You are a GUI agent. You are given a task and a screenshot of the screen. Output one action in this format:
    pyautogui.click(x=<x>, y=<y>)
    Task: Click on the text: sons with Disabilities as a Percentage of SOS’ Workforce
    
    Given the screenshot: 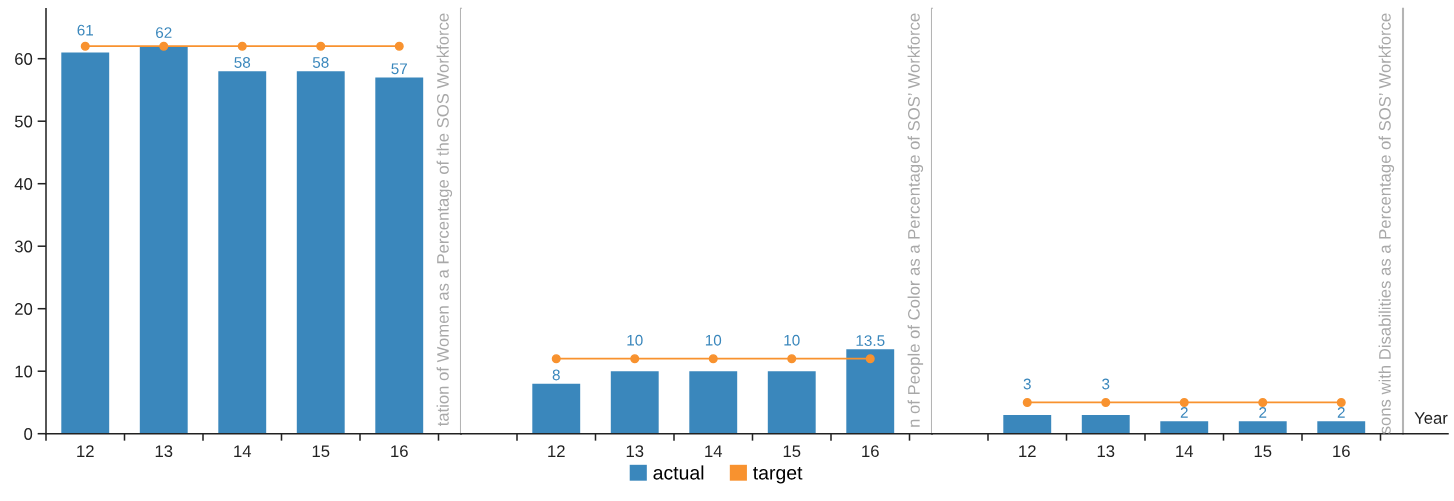 What is the action you would take?
    pyautogui.click(x=1386, y=223)
    